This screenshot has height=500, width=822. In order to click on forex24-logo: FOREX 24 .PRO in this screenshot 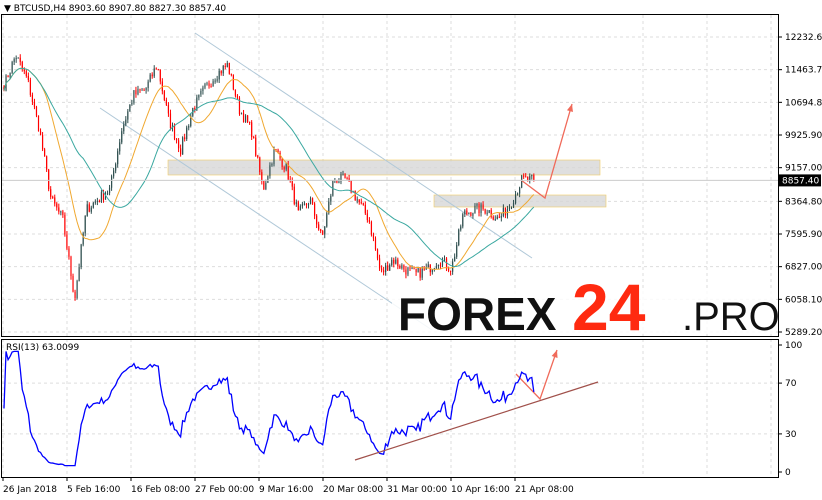, I will do `click(586, 307)`.